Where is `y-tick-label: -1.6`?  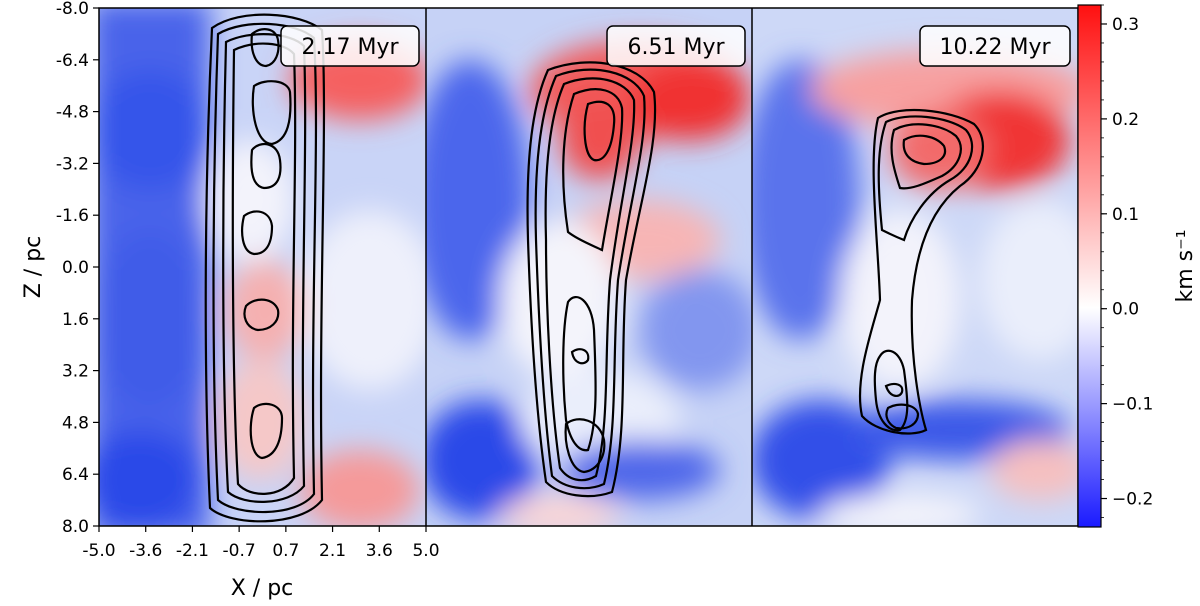
y-tick-label: -1.6 is located at coordinates (72, 216).